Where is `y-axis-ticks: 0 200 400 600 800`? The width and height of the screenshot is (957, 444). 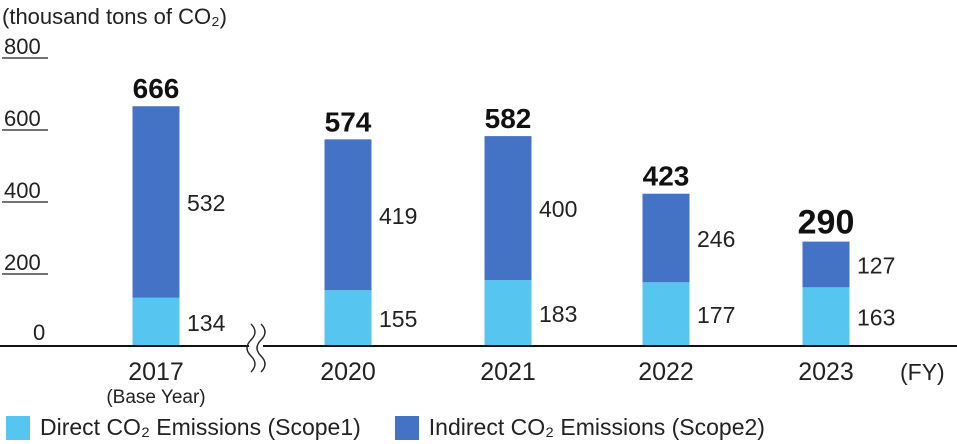
y-axis-ticks: 0 200 400 600 800 is located at coordinates (25, 189).